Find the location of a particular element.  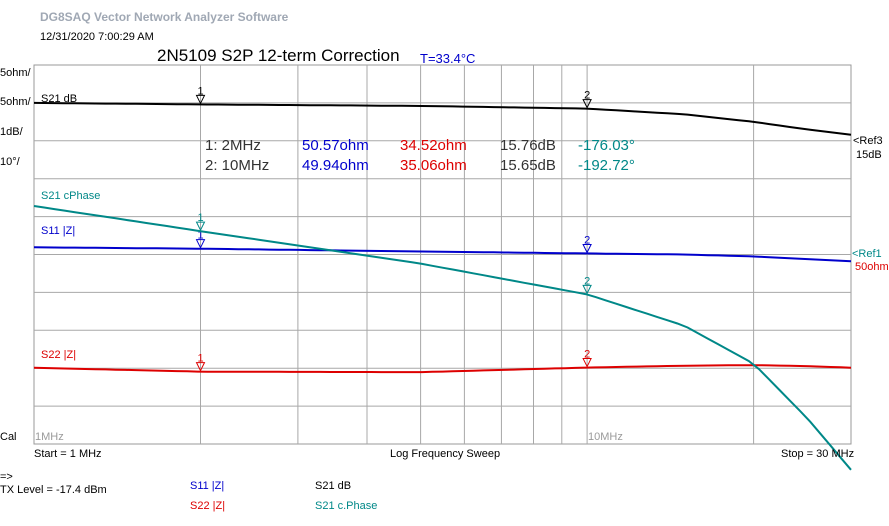

marker-2-s11: 49.94ohm is located at coordinates (335, 165).